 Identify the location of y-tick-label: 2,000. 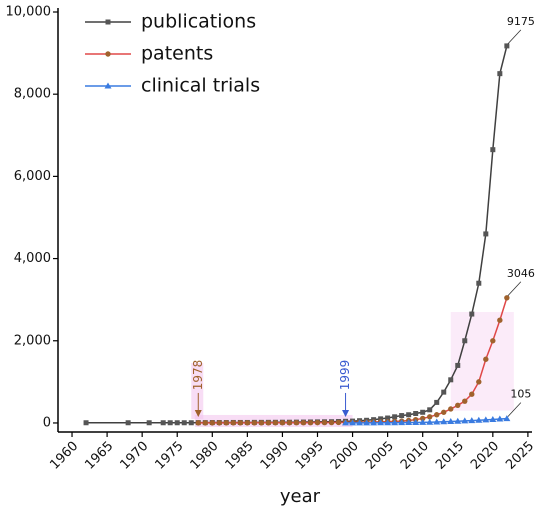
(32, 340).